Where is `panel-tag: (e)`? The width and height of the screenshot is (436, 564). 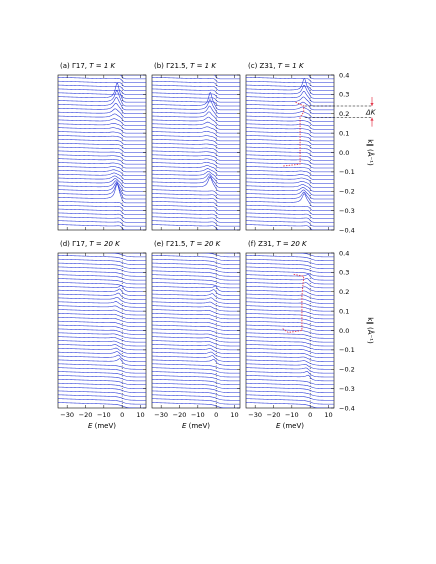
panel-tag: (e) is located at coordinates (160, 244).